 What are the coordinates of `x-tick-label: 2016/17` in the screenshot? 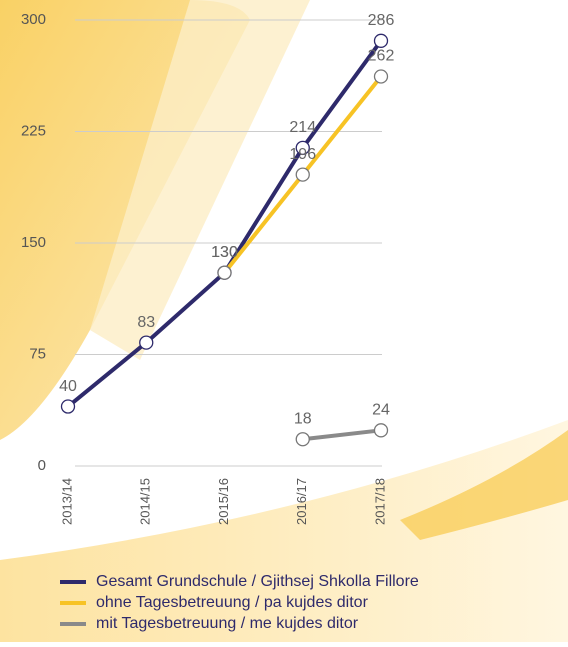 It's located at (301, 501).